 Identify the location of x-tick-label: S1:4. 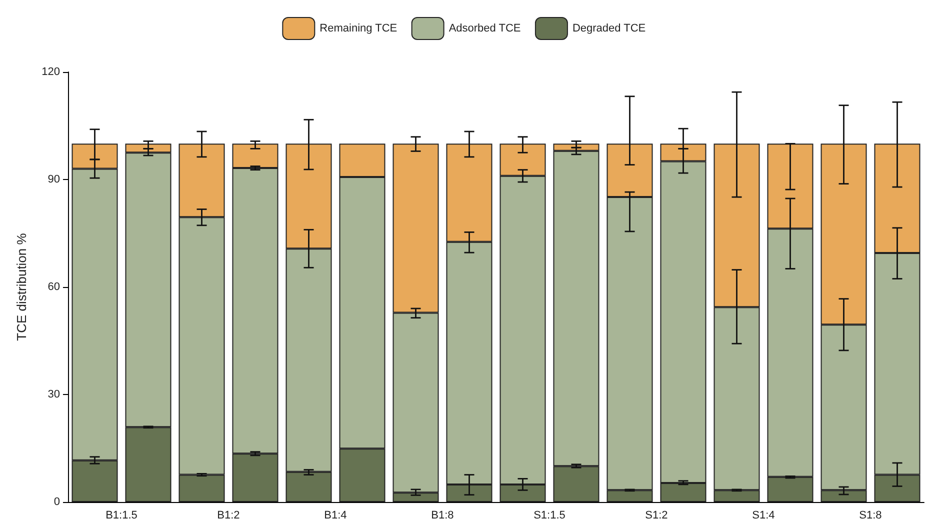
(763, 516).